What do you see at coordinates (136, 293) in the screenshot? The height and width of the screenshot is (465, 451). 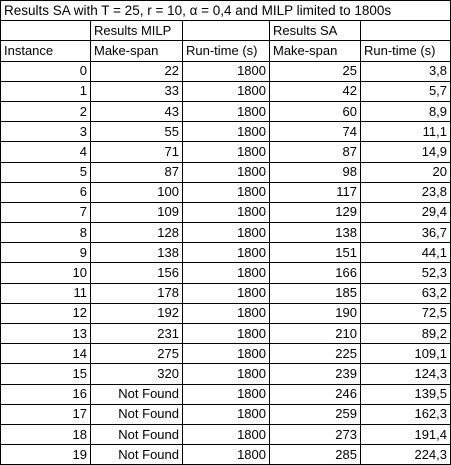 I see `cell-milp-makespan: 178` at bounding box center [136, 293].